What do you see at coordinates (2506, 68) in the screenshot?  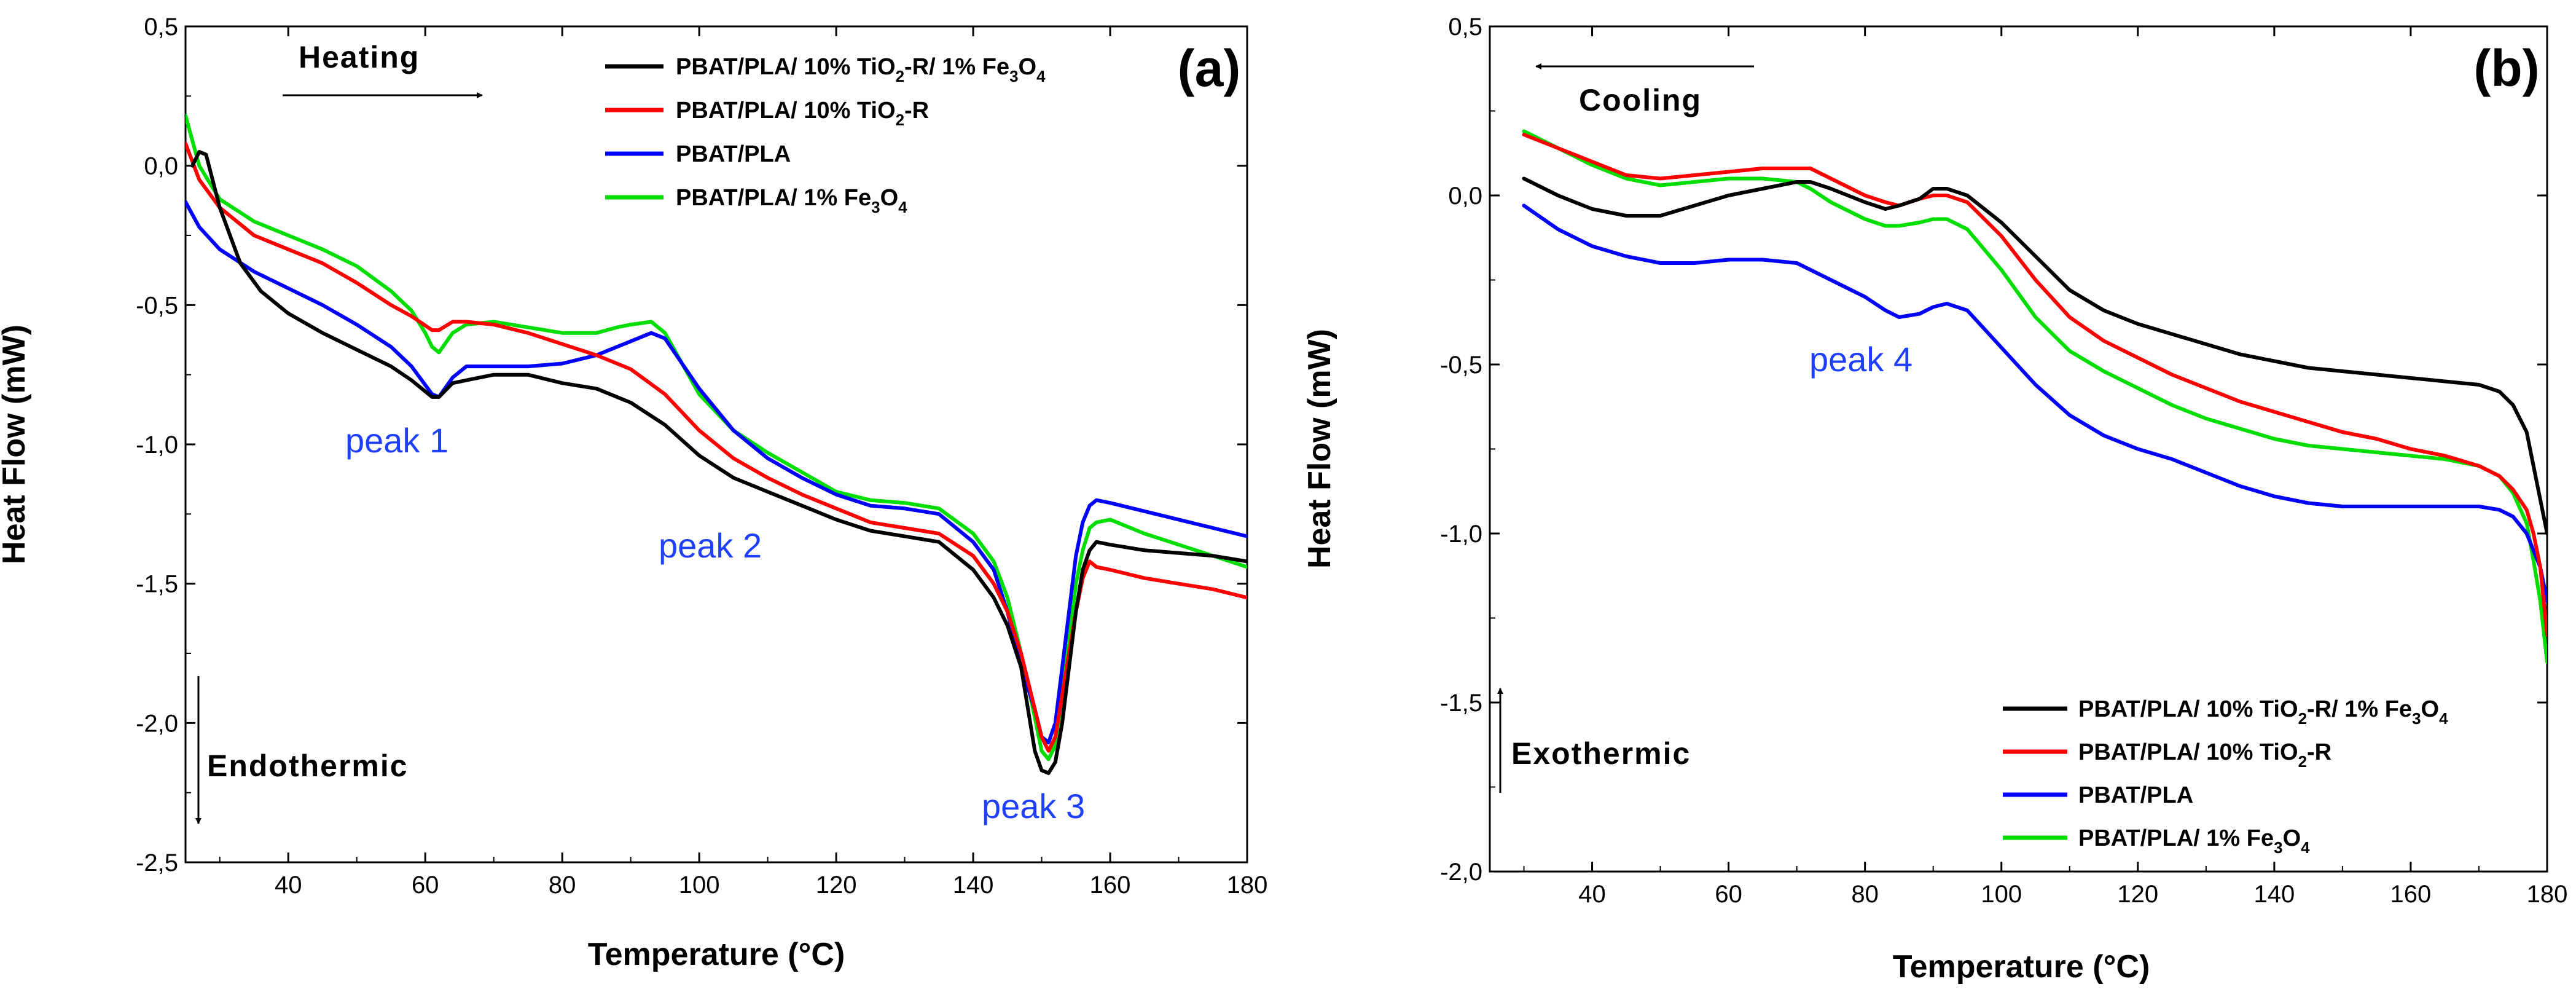 I see `panel-label: (b)` at bounding box center [2506, 68].